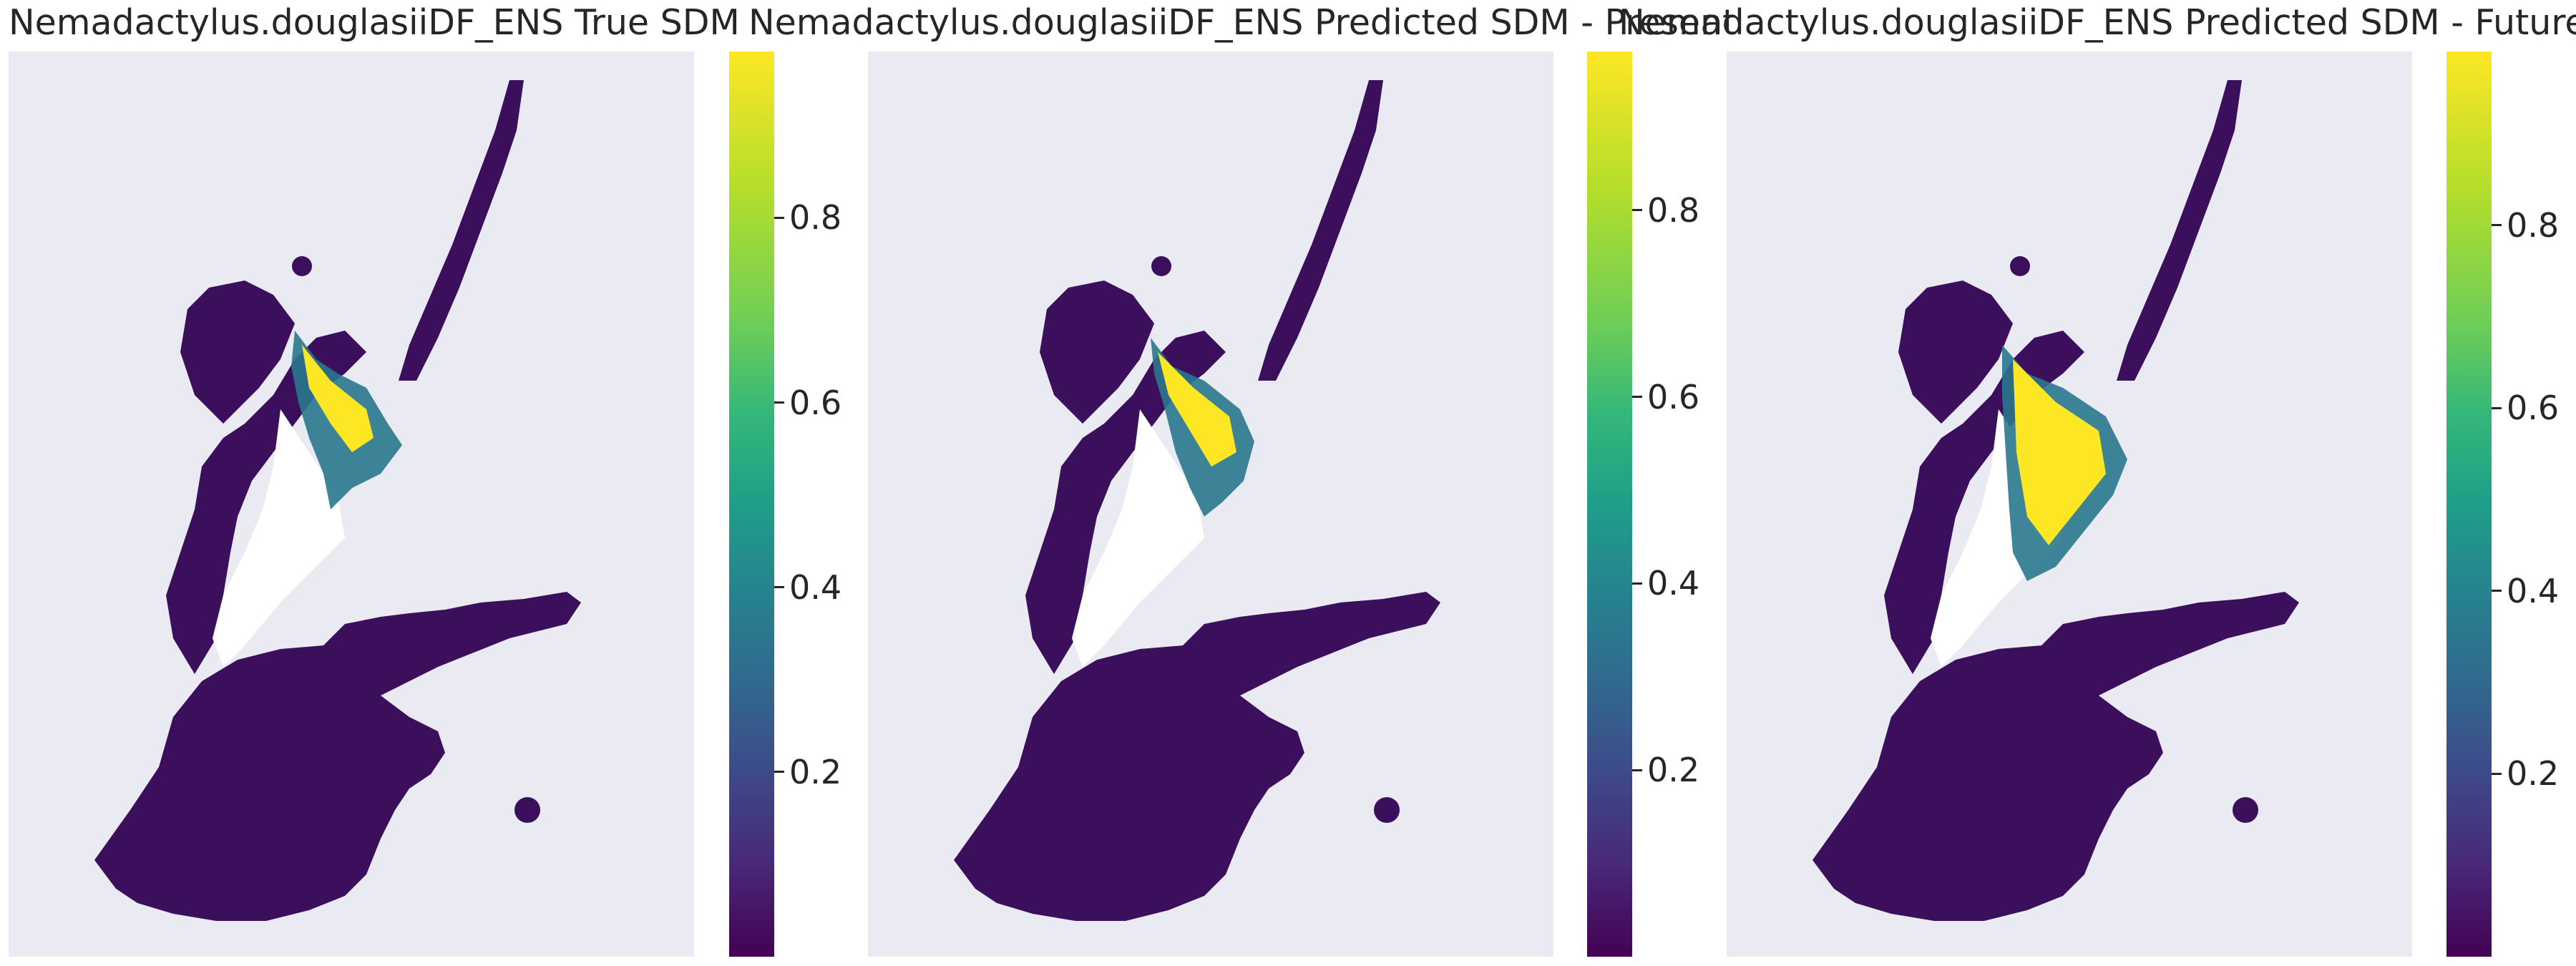  I want to click on panel-2-colorbar, so click(1609, 504).